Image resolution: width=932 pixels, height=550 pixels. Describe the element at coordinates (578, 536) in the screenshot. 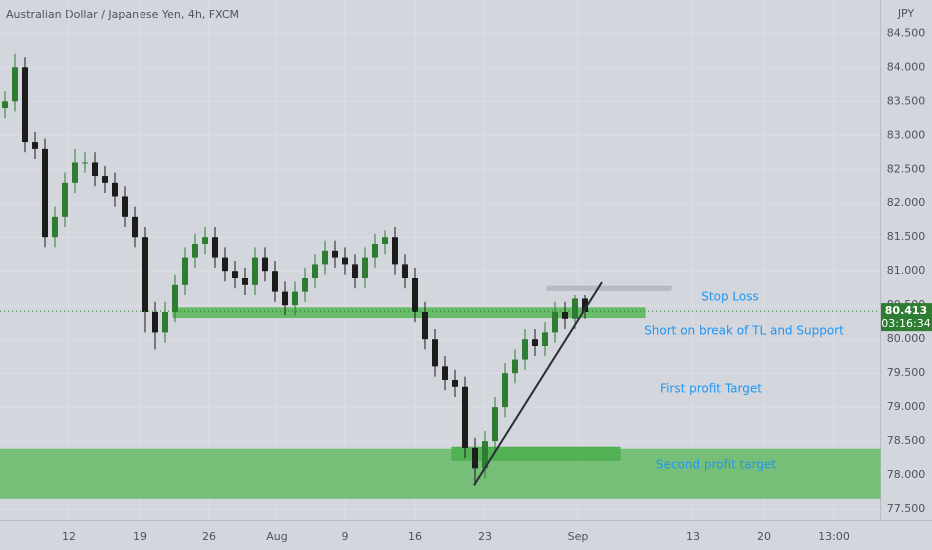

I see `x-tick-label: Sep` at that location.